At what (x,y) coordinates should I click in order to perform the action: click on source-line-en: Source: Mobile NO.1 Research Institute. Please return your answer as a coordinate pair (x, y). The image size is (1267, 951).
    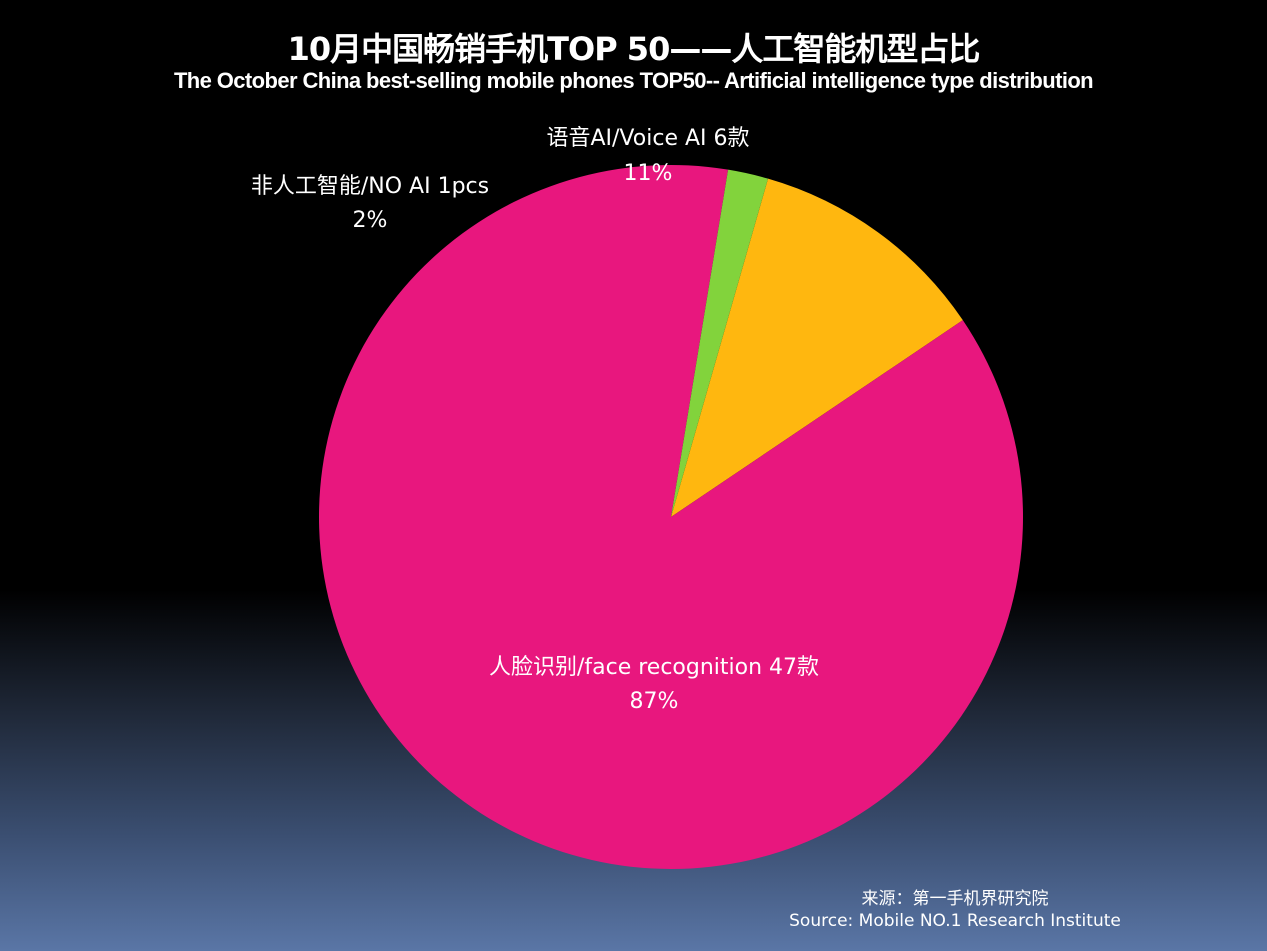
    Looking at the image, I should click on (955, 921).